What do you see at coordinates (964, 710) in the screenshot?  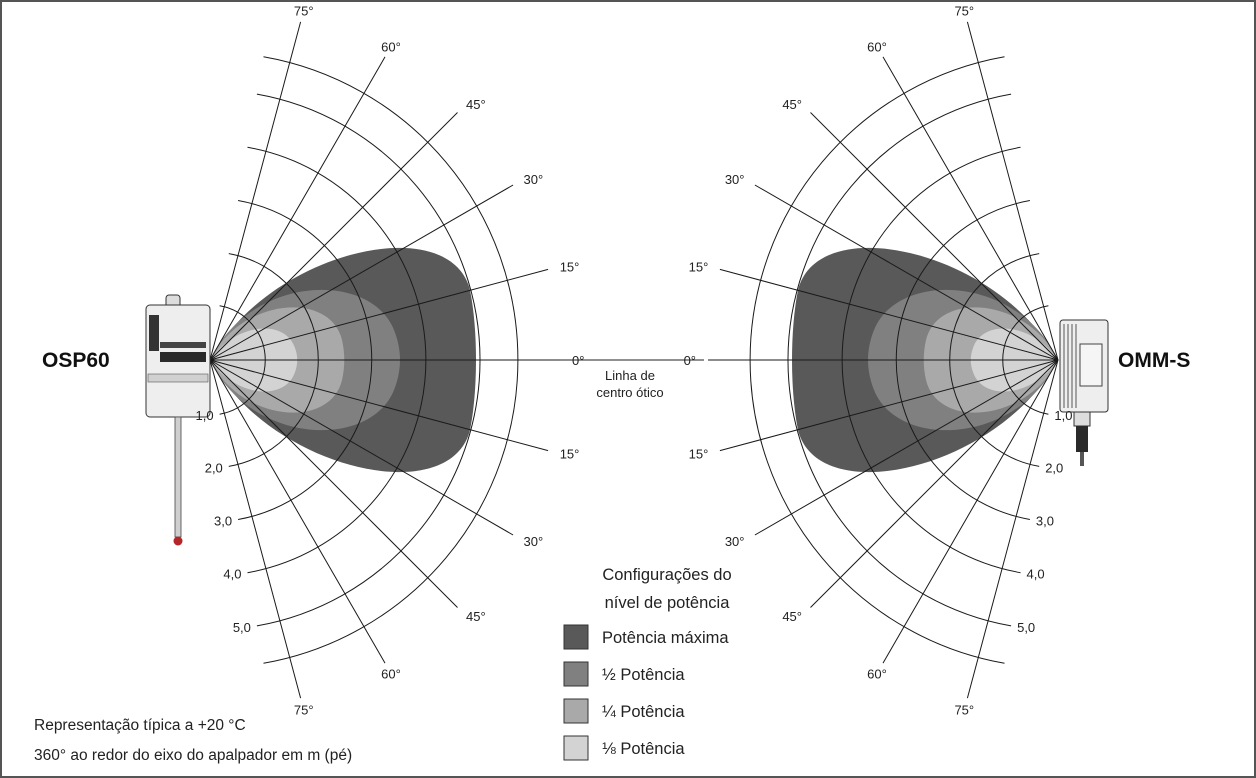 I see `omm-s-angle-label-m75: 75°` at bounding box center [964, 710].